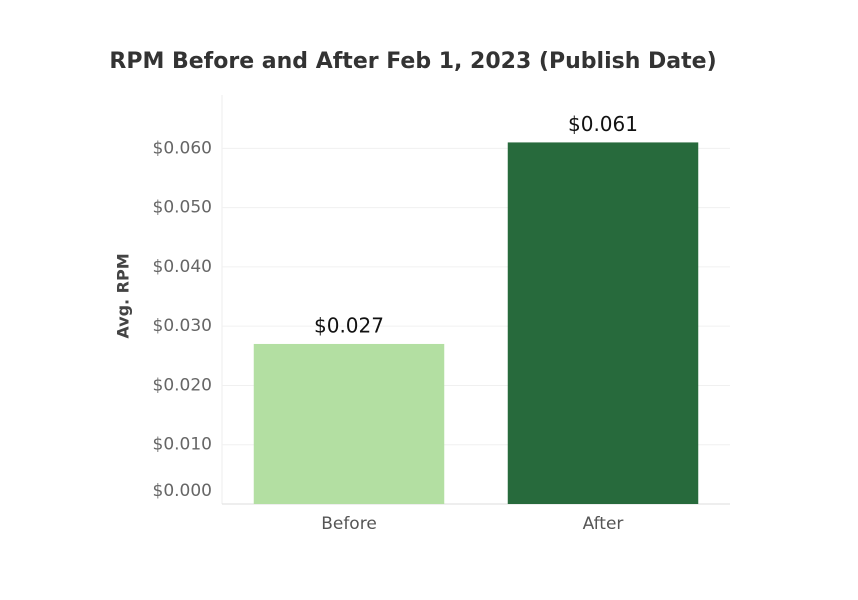 The width and height of the screenshot is (858, 600). Describe the element at coordinates (182, 445) in the screenshot. I see `y-tick-label: $0.010` at that location.